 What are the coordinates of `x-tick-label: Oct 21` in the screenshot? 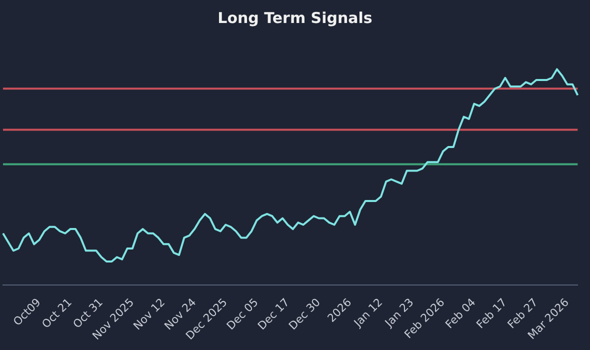 It's located at (56, 313).